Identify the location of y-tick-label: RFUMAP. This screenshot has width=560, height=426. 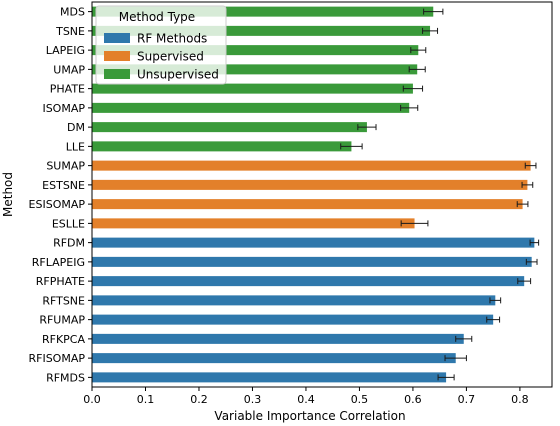
(62, 320).